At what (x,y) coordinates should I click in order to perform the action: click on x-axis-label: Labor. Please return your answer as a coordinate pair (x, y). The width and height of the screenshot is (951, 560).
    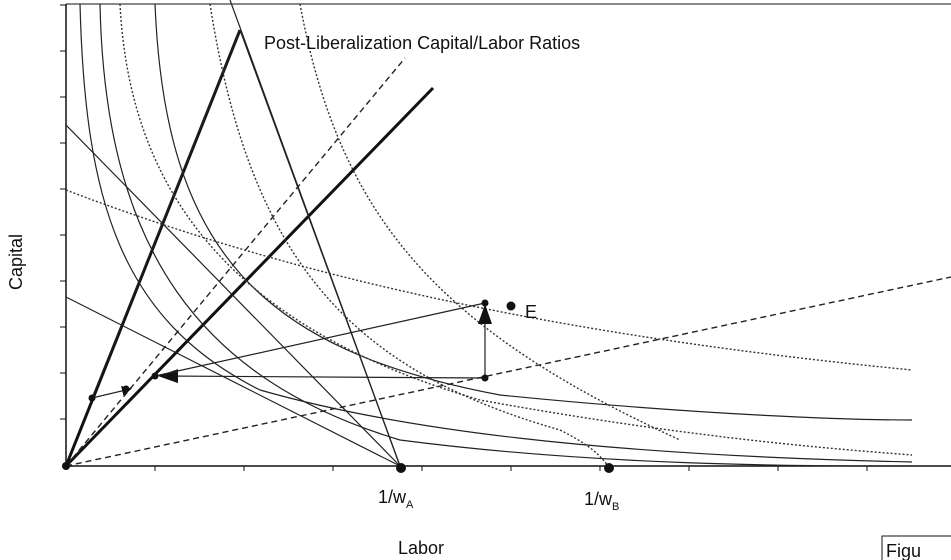
    Looking at the image, I should click on (421, 548).